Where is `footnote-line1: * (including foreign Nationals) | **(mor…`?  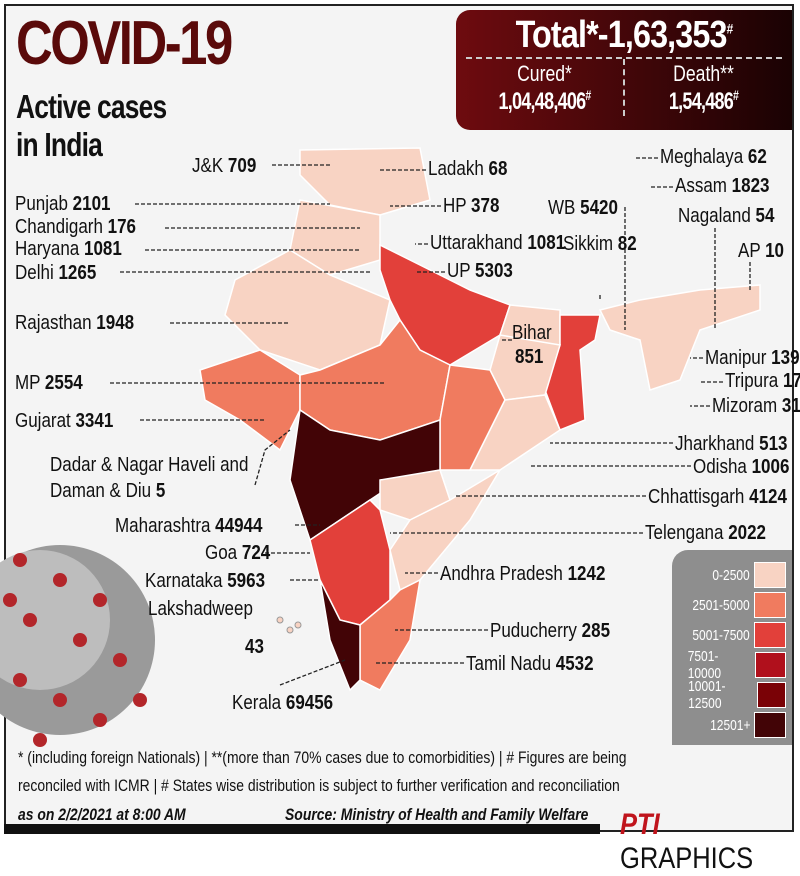
footnote-line1: * (including foreign Nationals) | **(mor… is located at coordinates (322, 757).